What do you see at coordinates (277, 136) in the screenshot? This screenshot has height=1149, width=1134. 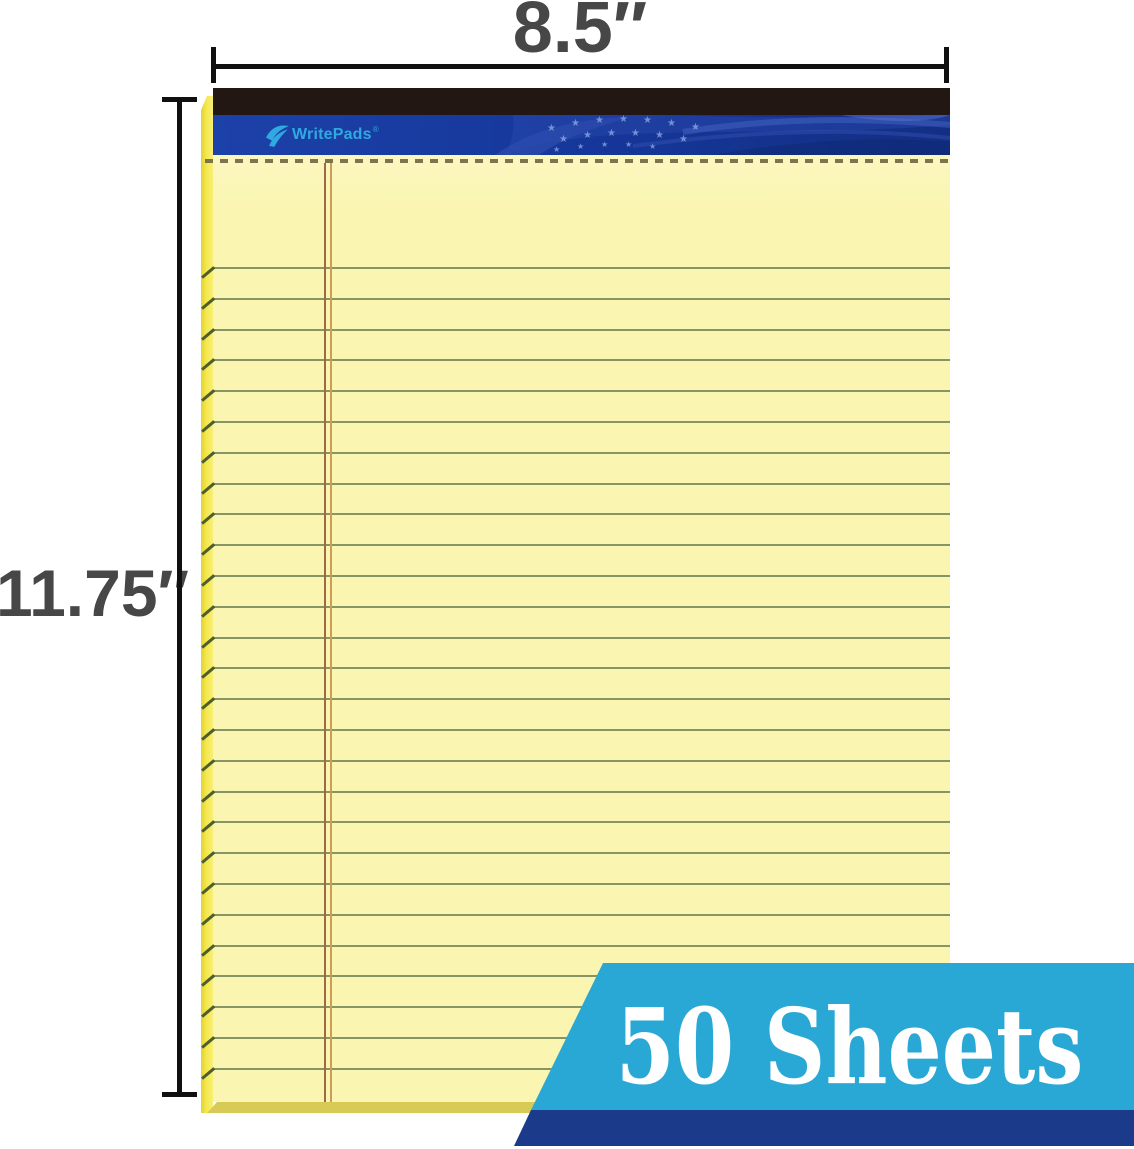 I see `pen-swoosh-icon` at bounding box center [277, 136].